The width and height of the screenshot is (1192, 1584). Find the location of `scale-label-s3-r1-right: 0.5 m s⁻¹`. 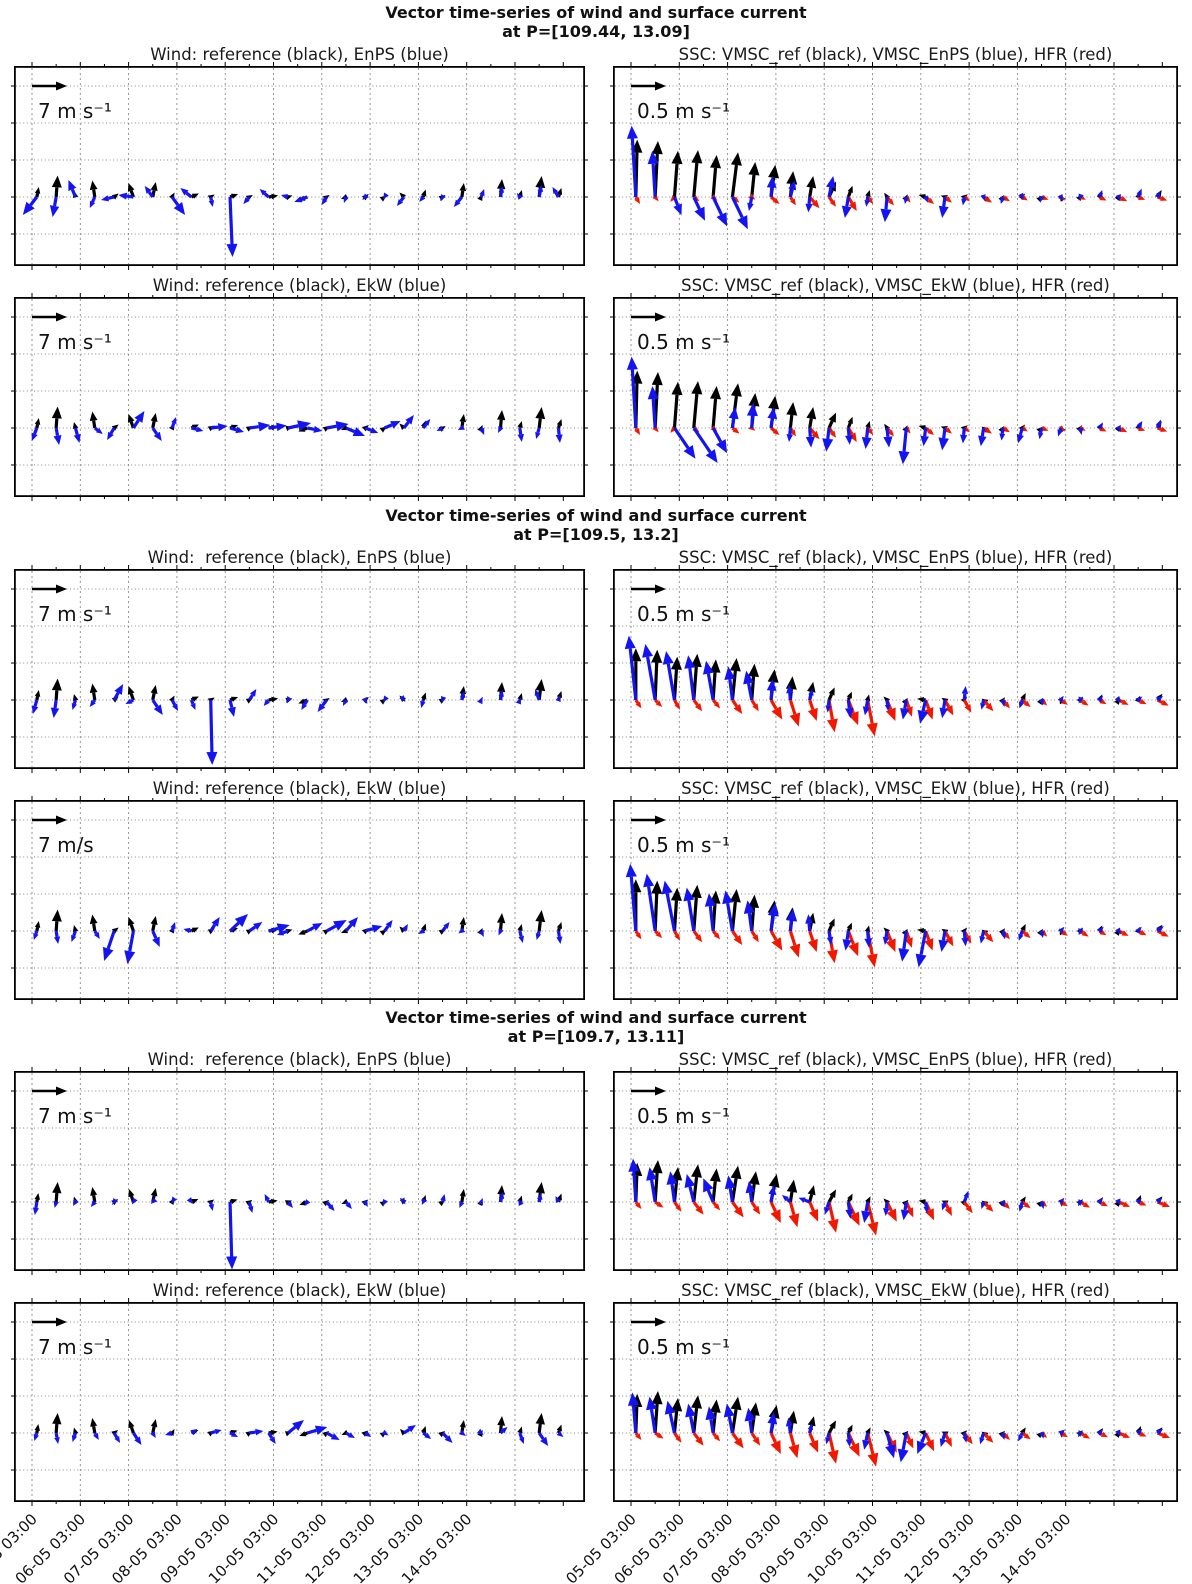

scale-label-s3-r1-right: 0.5 m s⁻¹ is located at coordinates (683, 1116).